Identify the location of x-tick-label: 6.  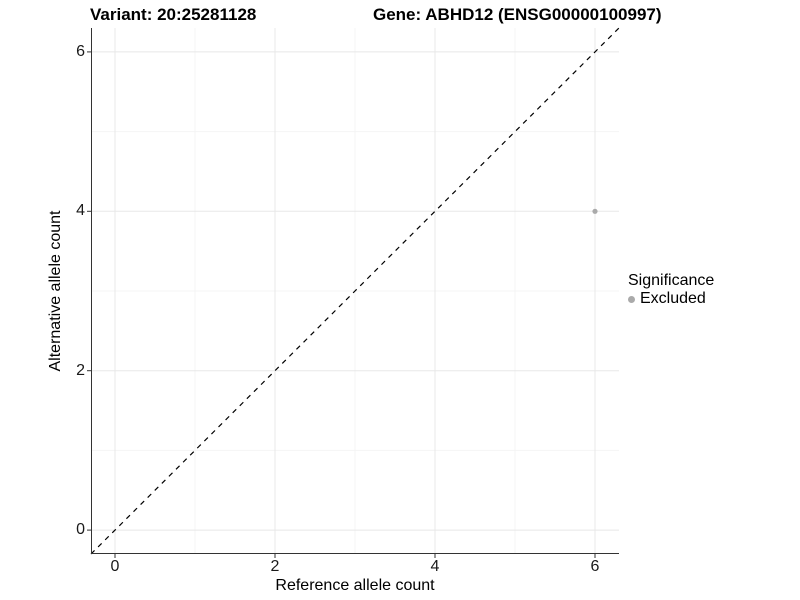
(595, 566).